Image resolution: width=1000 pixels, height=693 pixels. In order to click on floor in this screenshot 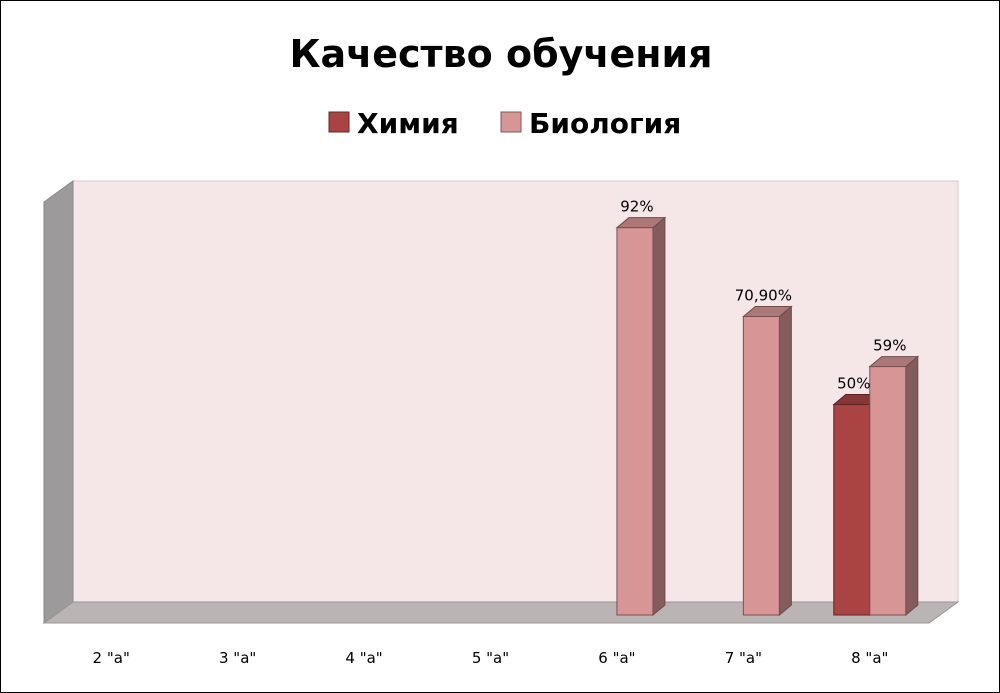, I will do `click(501, 612)`.